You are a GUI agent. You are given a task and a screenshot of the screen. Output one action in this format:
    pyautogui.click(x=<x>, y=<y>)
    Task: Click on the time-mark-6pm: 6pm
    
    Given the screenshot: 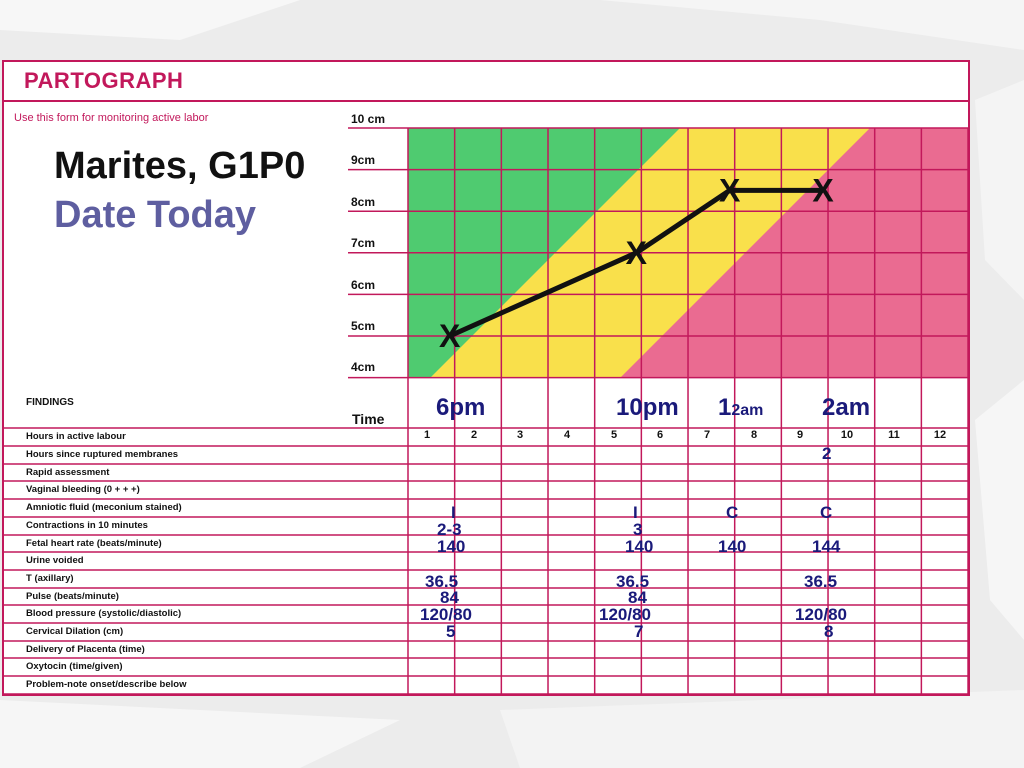 What is the action you would take?
    pyautogui.click(x=461, y=407)
    